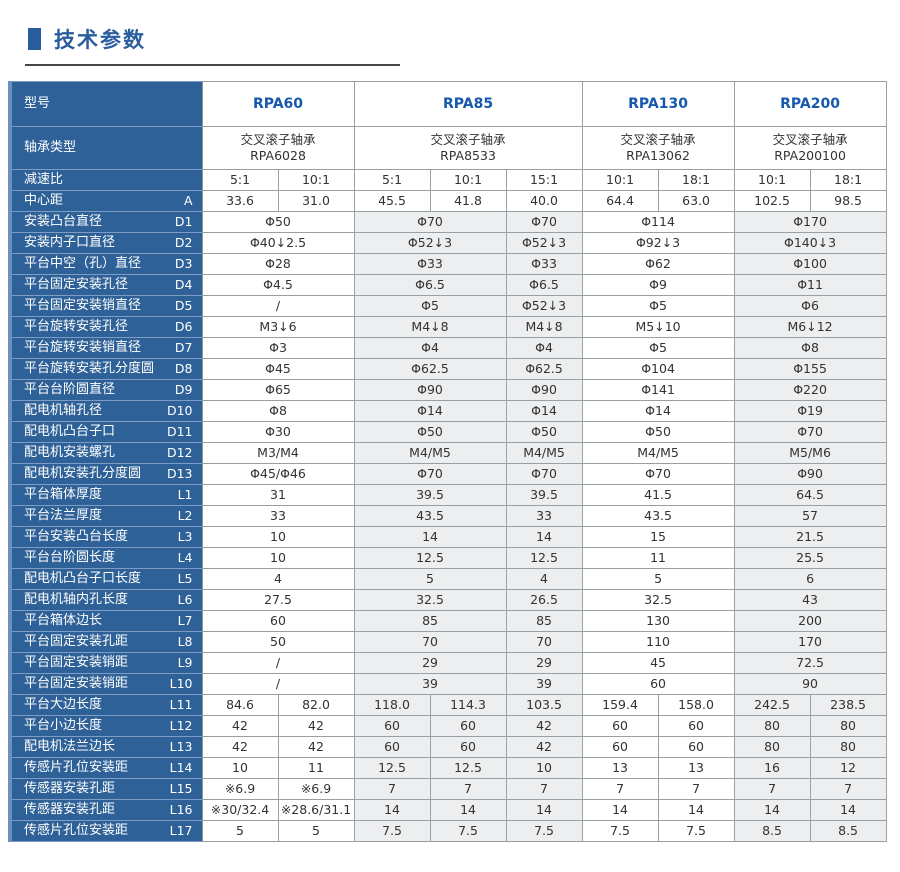  What do you see at coordinates (278, 600) in the screenshot?
I see `value-cell: 27.5` at bounding box center [278, 600].